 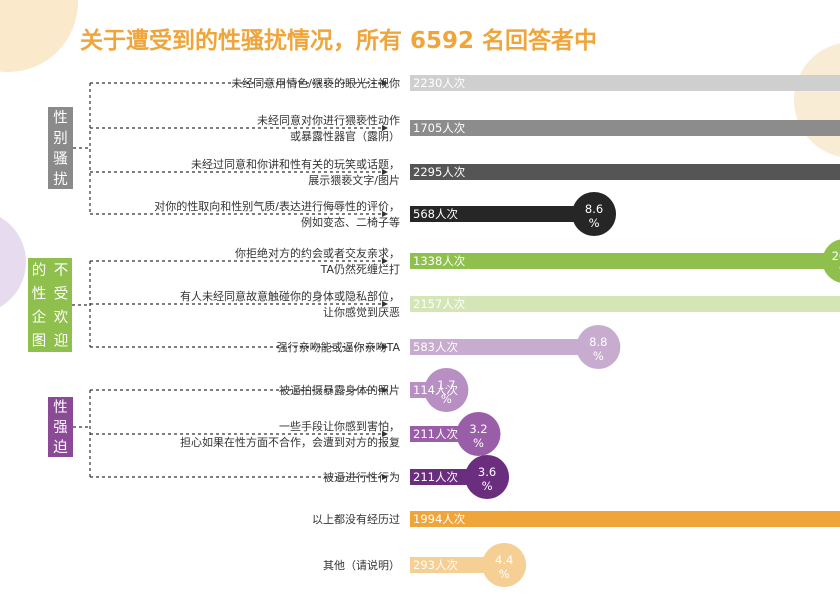 What do you see at coordinates (439, 83) in the screenshot?
I see `count-label: 2230人次` at bounding box center [439, 83].